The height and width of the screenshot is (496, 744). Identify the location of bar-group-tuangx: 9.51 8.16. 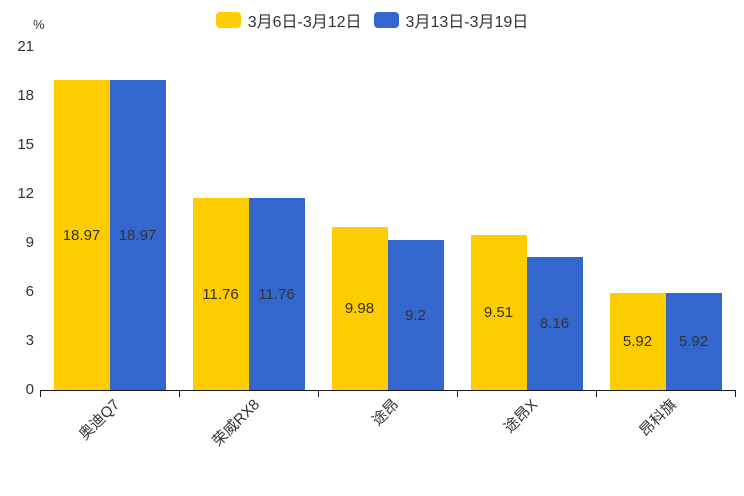
(526, 218).